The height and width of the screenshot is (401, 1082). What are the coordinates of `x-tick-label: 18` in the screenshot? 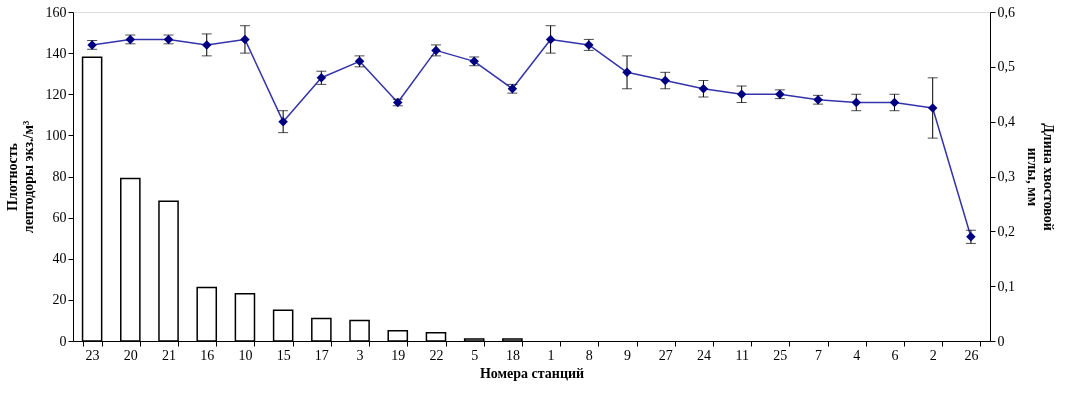 It's located at (512, 355).